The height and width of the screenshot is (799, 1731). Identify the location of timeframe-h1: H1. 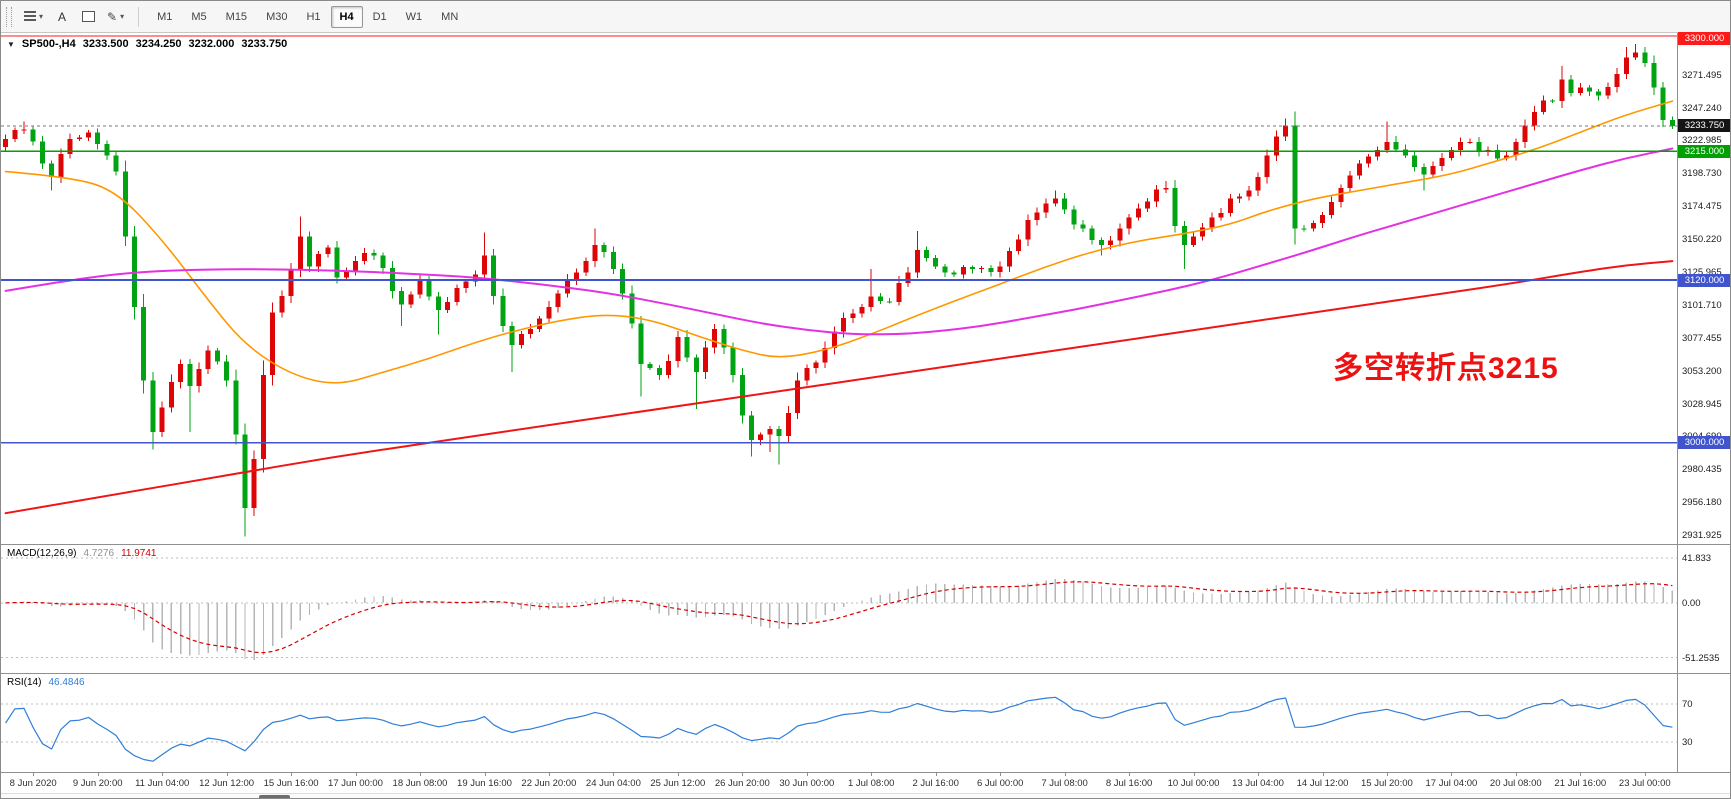
(313, 17).